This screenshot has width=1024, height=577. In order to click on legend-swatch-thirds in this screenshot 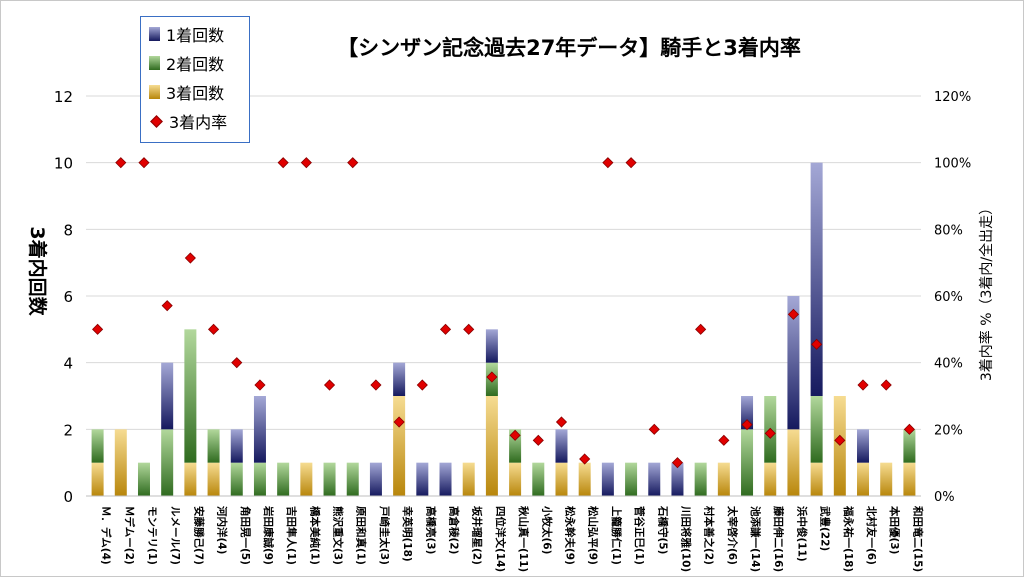, I will do `click(154, 92)`.